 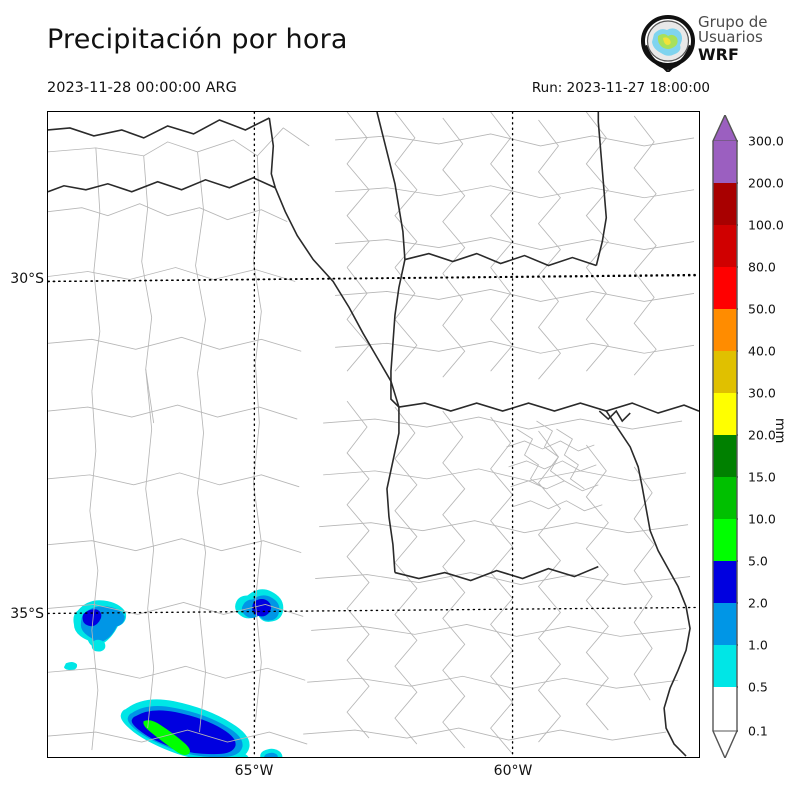 What do you see at coordinates (762, 309) in the screenshot?
I see `colorbar-tick-50: 50.0` at bounding box center [762, 309].